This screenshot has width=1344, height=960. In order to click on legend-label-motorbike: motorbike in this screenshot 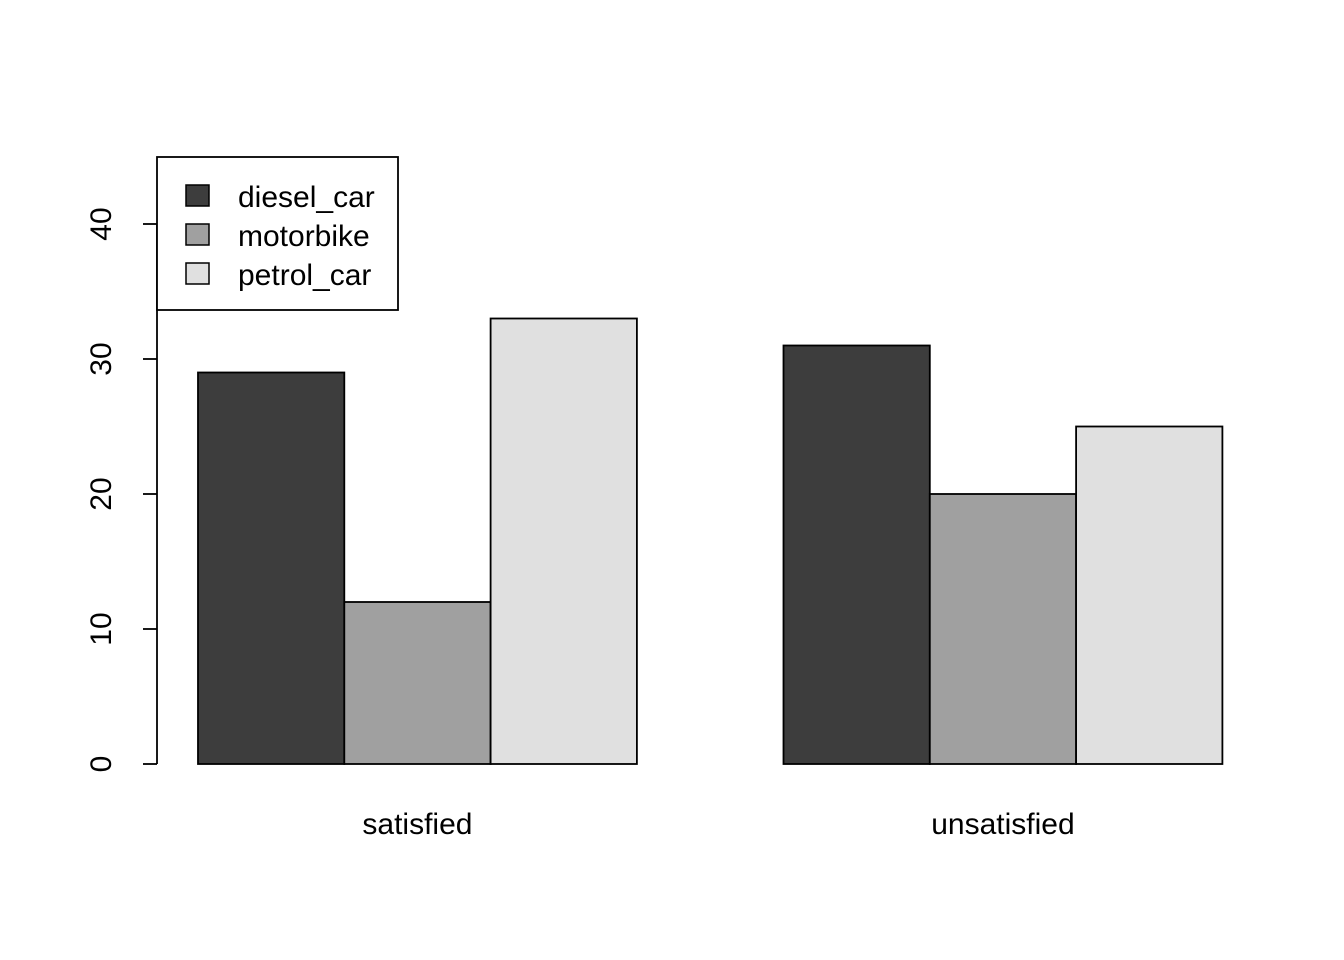, I will do `click(304, 236)`.